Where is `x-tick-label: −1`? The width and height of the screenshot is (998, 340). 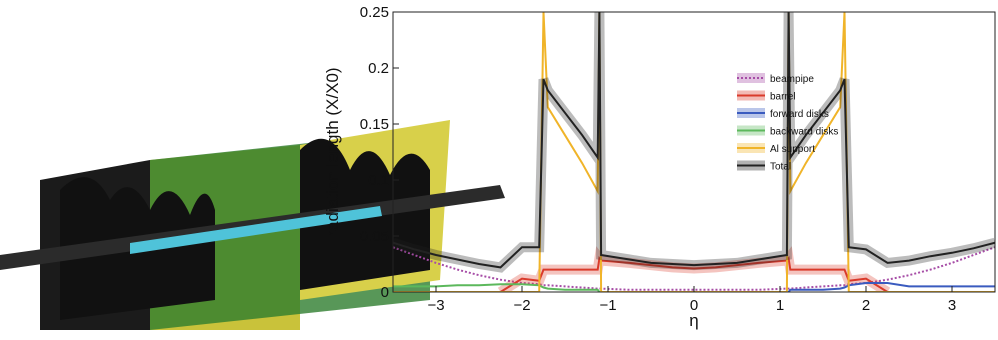
x-tick-label: −1 is located at coordinates (607, 305).